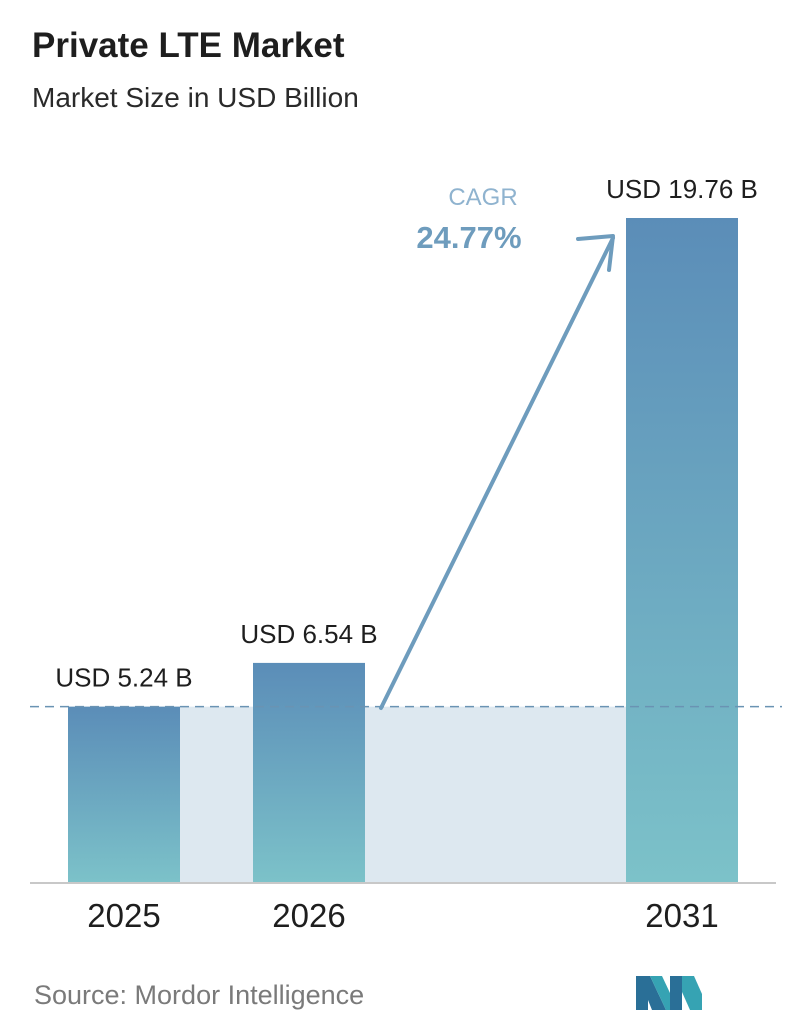 The image size is (796, 1034). I want to click on value-label-2025: USD 5.24 B, so click(123, 678).